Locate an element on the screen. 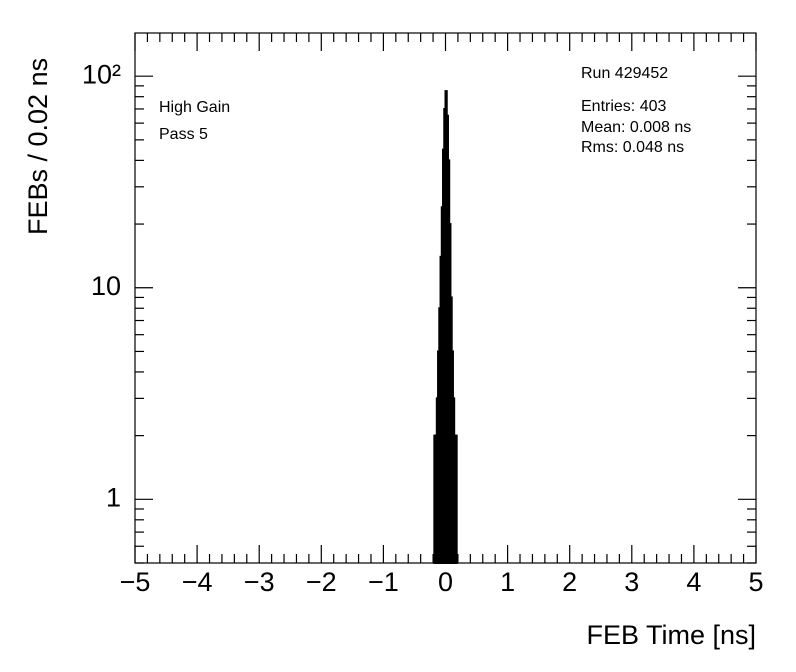 The height and width of the screenshot is (672, 796). x-tick-label: 3 is located at coordinates (631, 582).